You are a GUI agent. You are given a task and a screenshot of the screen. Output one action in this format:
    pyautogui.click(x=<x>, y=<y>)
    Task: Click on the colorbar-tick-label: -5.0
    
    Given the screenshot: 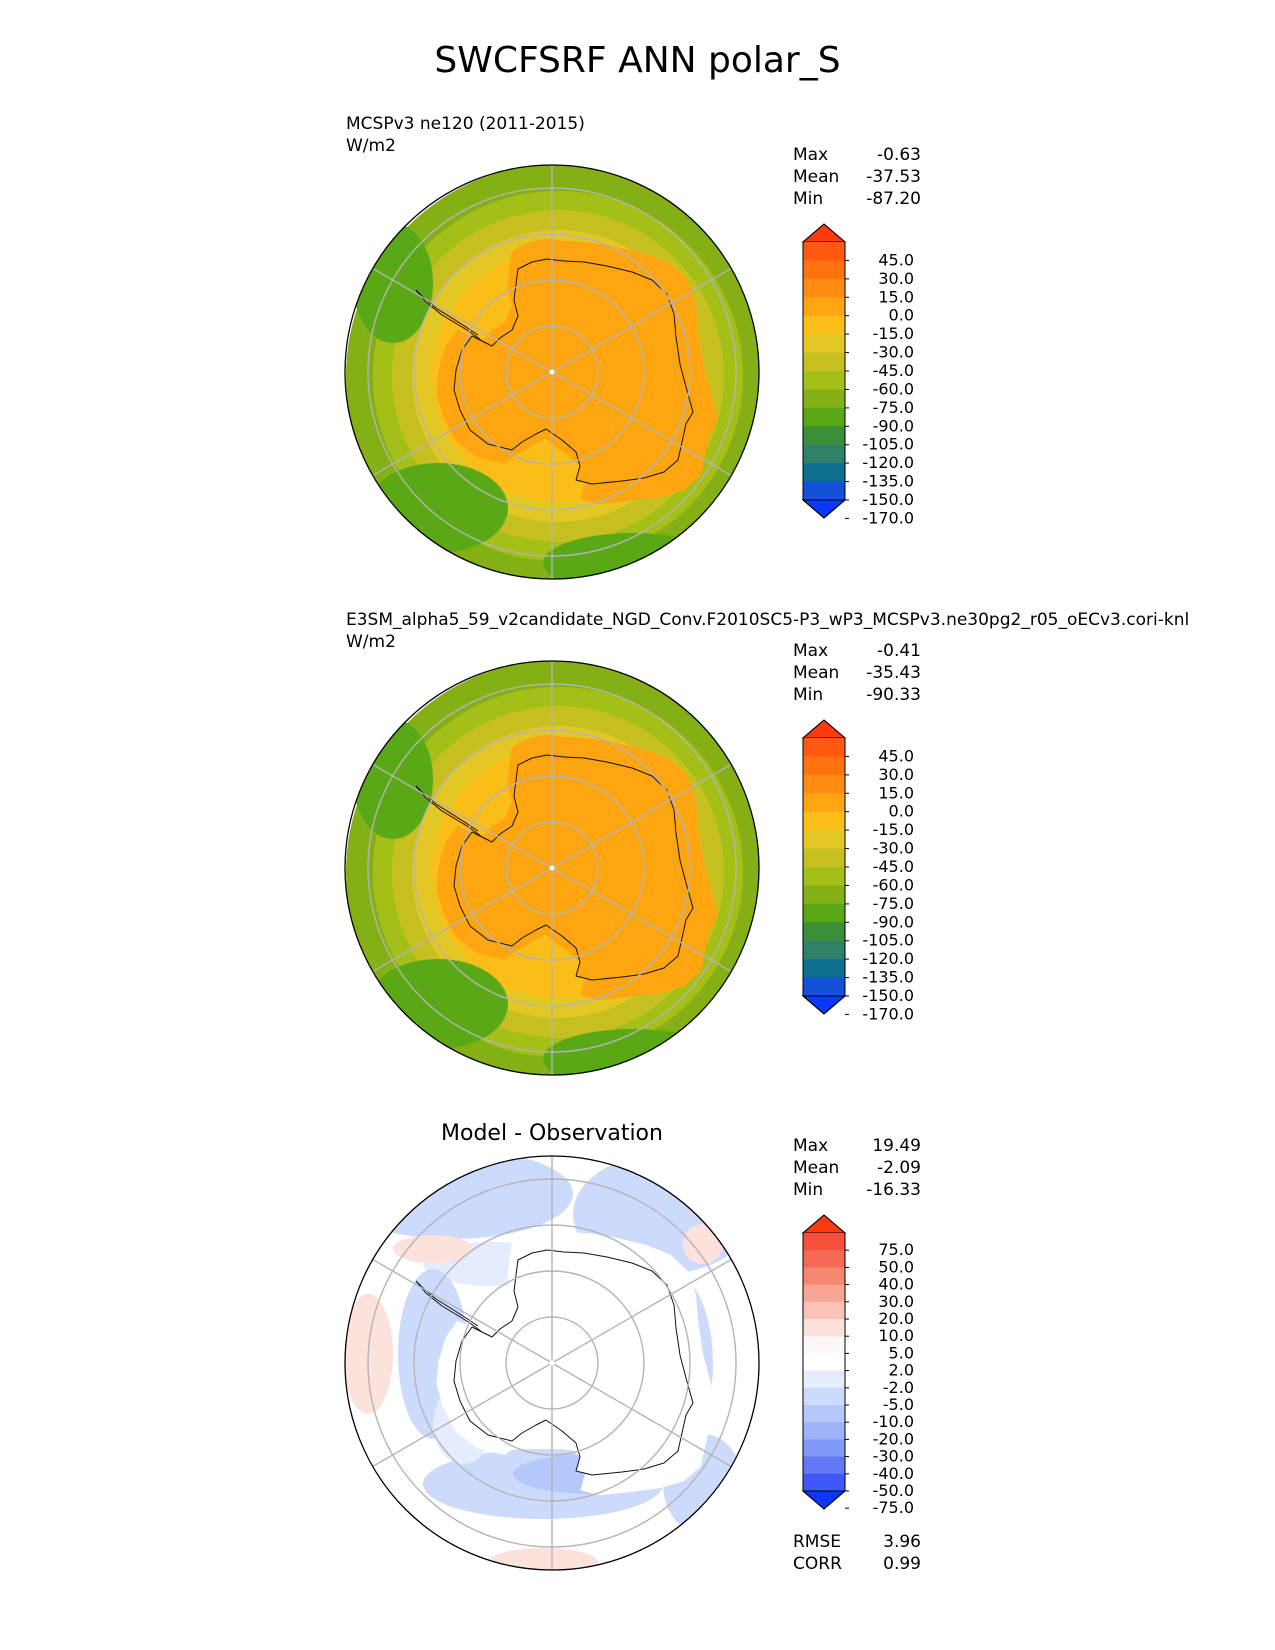 What is the action you would take?
    pyautogui.click(x=898, y=1404)
    